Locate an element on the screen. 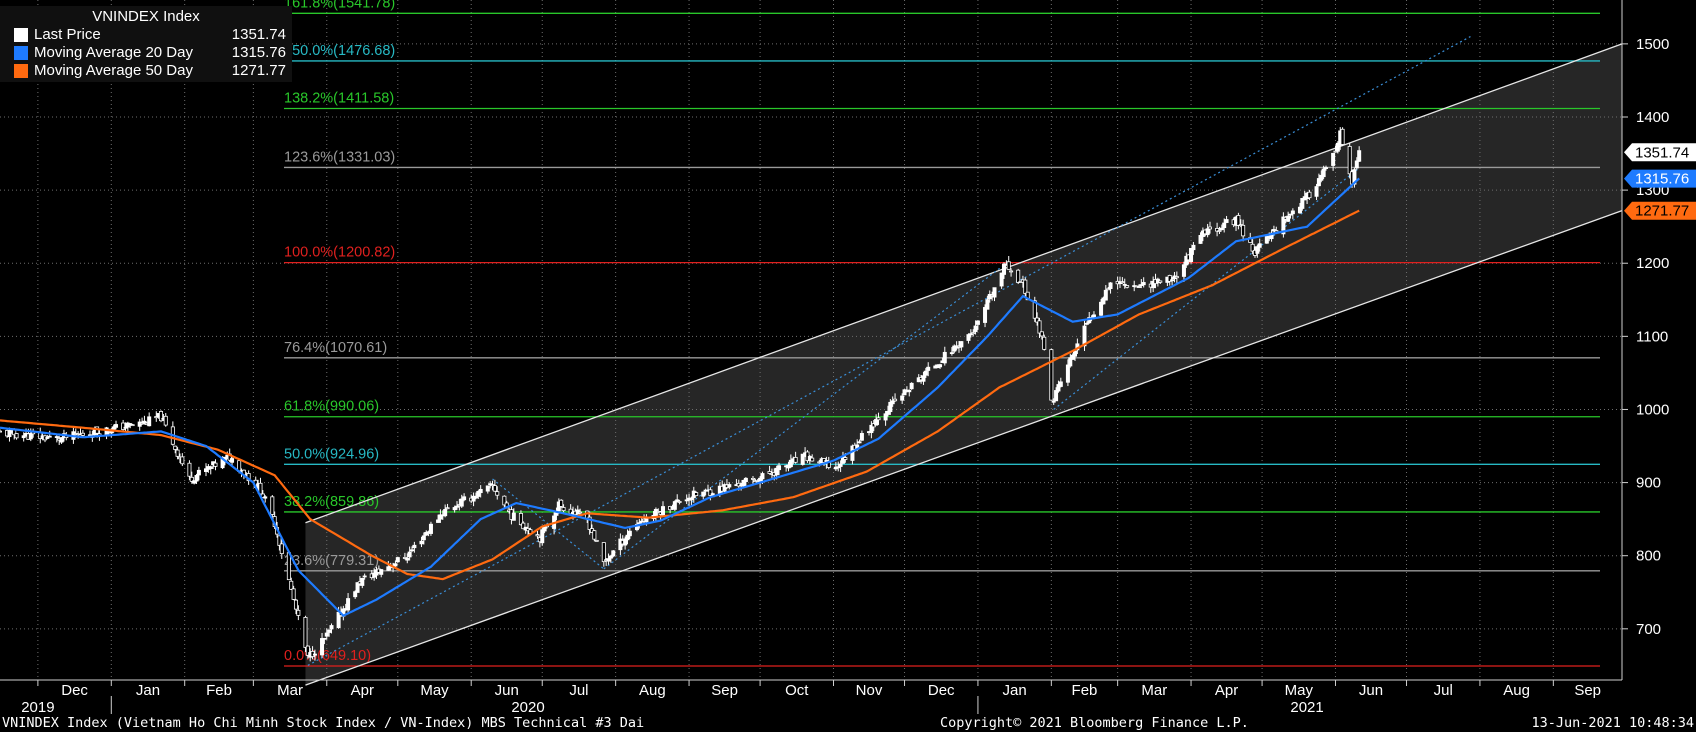 The width and height of the screenshot is (1696, 732). x-year-label: 2019 is located at coordinates (37, 707).